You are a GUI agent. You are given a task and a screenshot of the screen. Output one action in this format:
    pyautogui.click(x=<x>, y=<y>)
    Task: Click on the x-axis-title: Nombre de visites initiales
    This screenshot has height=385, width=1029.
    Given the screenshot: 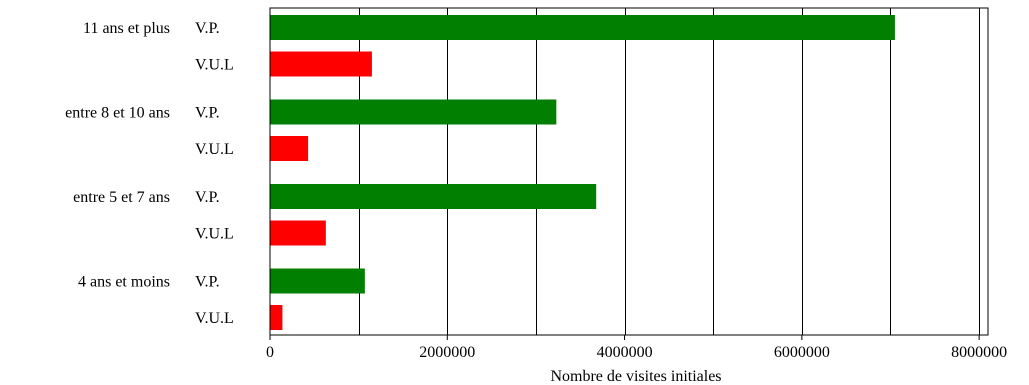 What is the action you would take?
    pyautogui.click(x=635, y=376)
    